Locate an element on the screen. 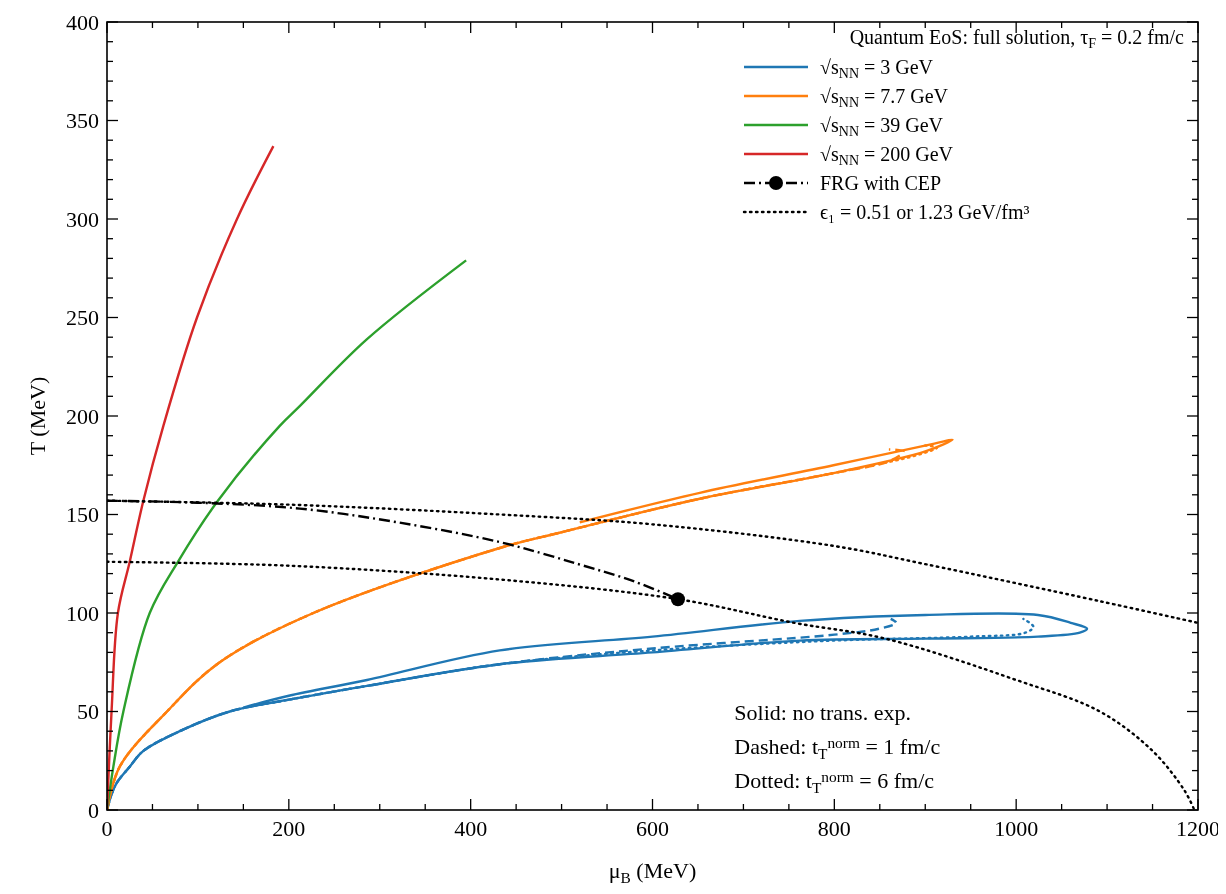 The height and width of the screenshot is (894, 1226). y-tick-label: 50 is located at coordinates (88, 712).